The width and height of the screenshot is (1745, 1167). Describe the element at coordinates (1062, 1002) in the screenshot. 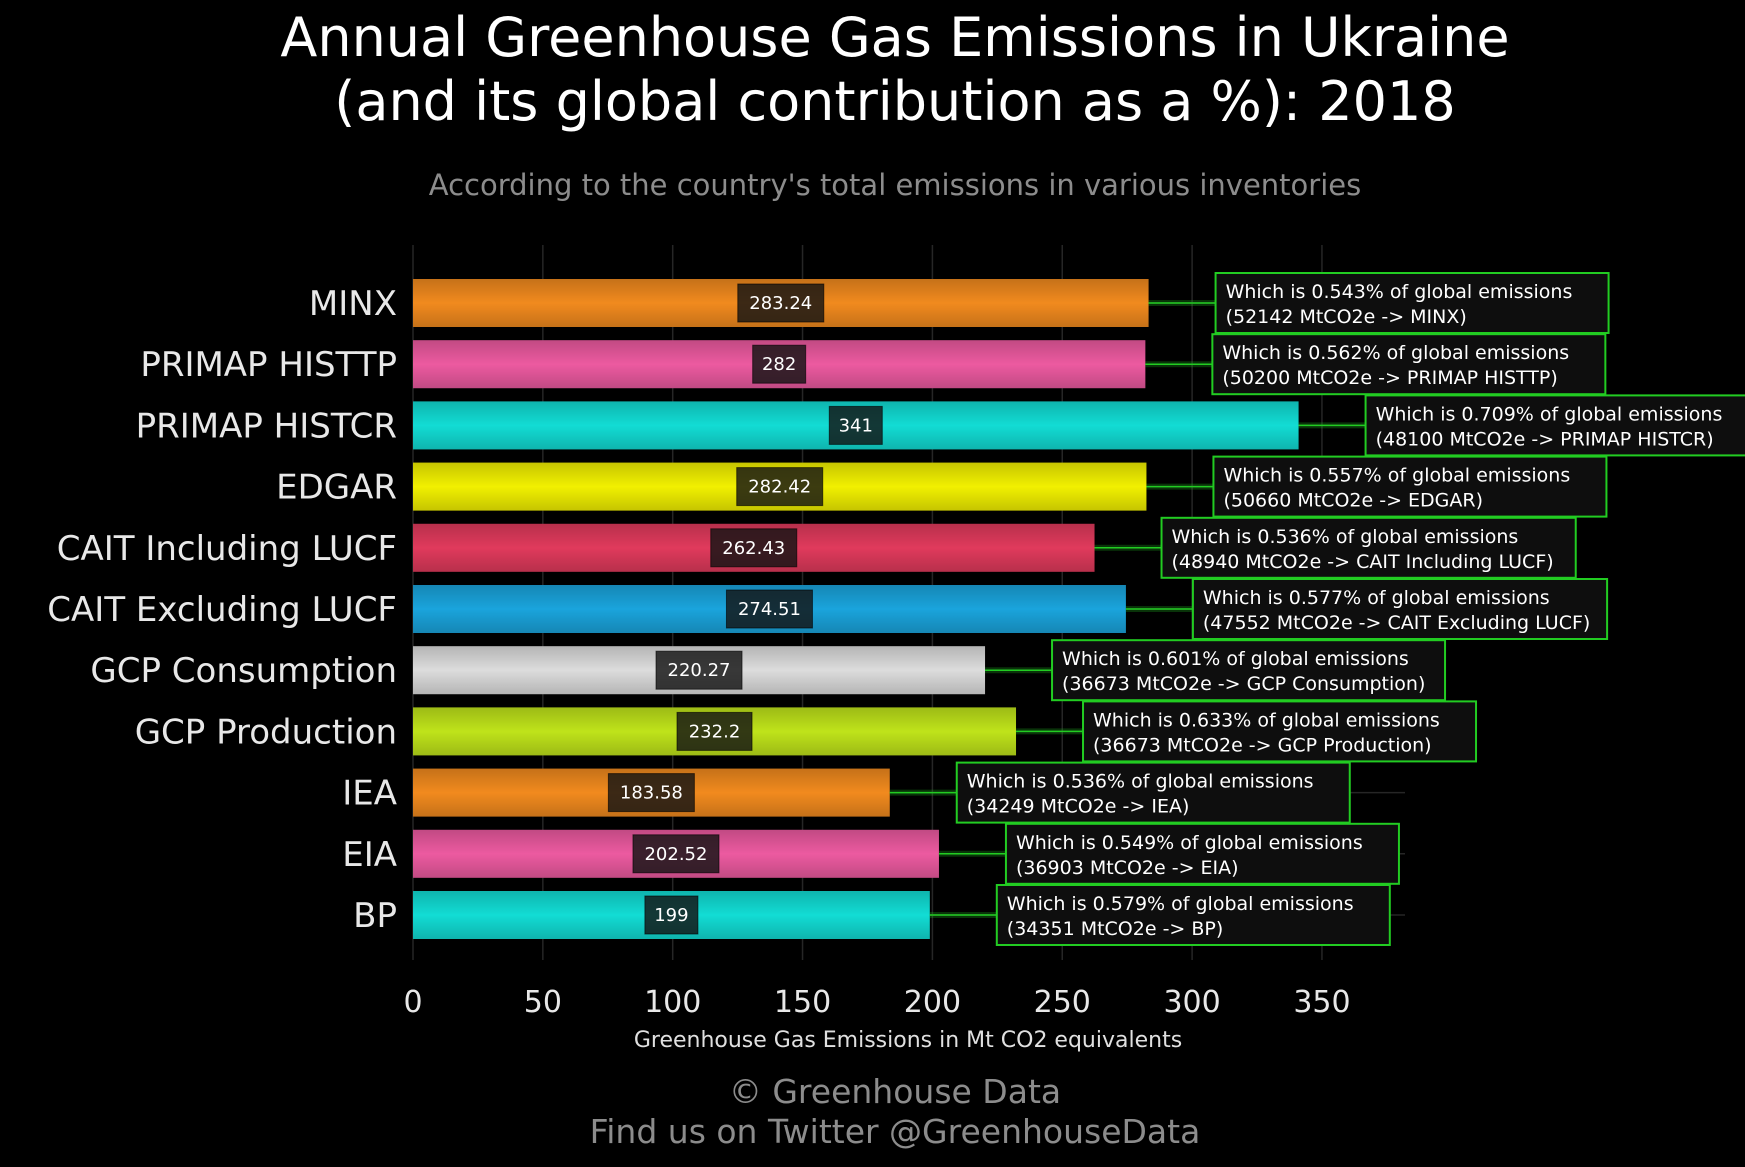

I see `x-tick-label: 250` at that location.